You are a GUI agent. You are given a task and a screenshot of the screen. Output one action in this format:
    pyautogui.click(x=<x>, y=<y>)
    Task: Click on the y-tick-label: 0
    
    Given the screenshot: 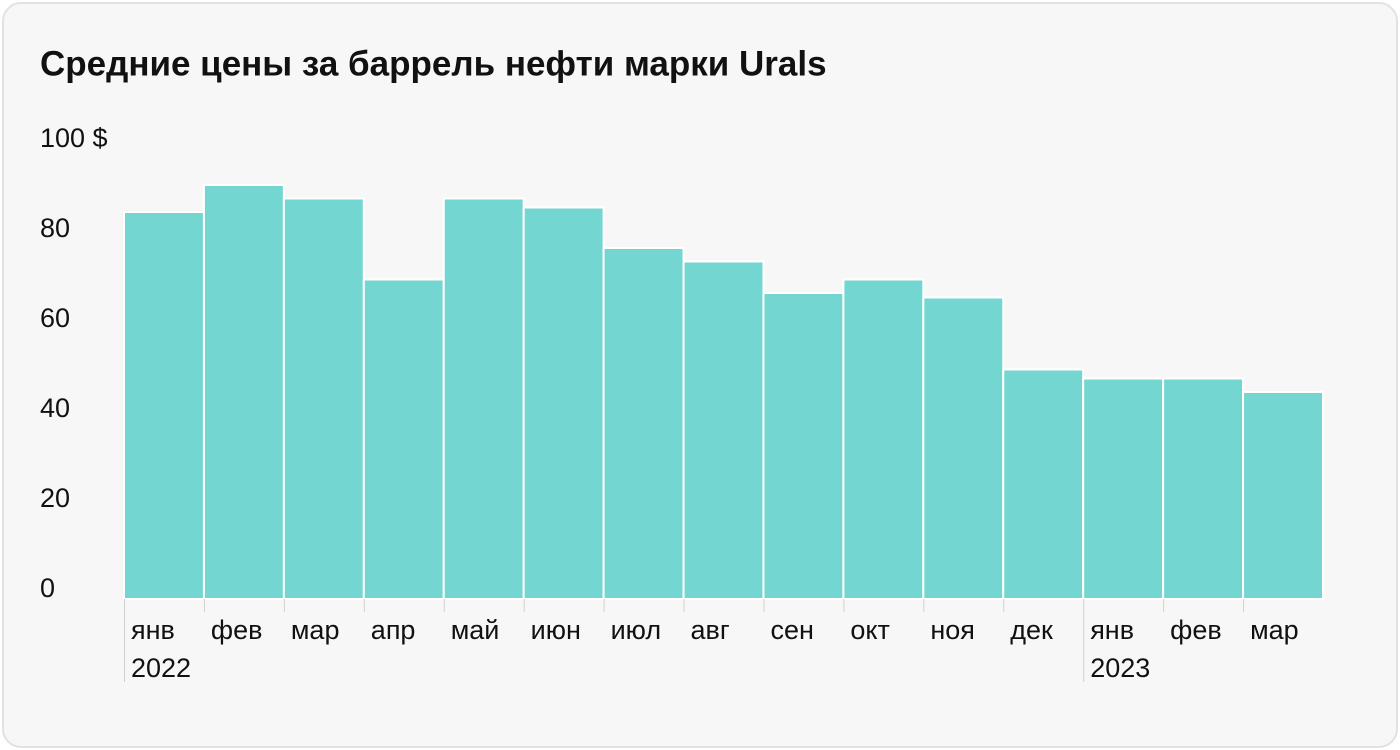 What is the action you would take?
    pyautogui.click(x=47, y=588)
    